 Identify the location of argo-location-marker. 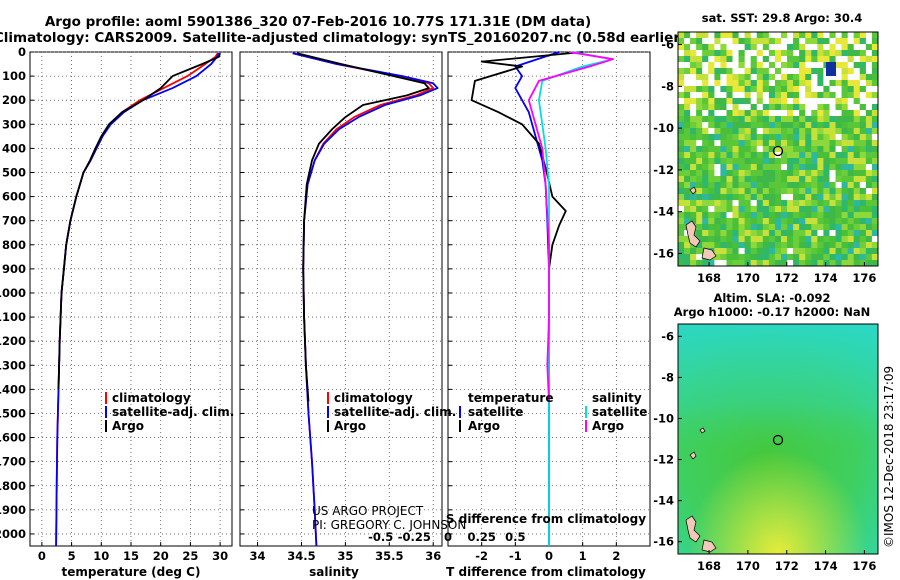
(778, 151).